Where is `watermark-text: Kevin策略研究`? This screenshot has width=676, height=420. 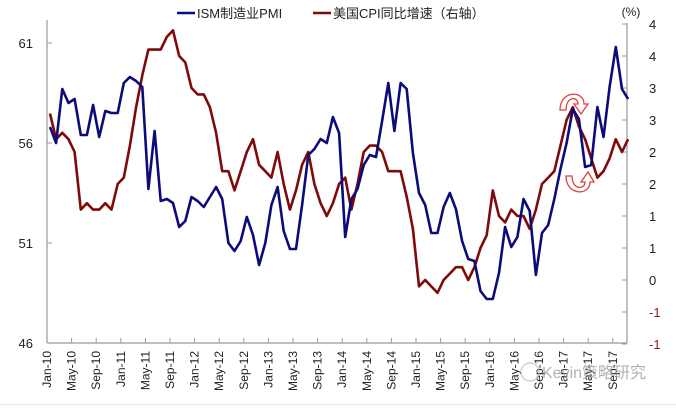
watermark-text: Kevin策略研究 is located at coordinates (594, 373).